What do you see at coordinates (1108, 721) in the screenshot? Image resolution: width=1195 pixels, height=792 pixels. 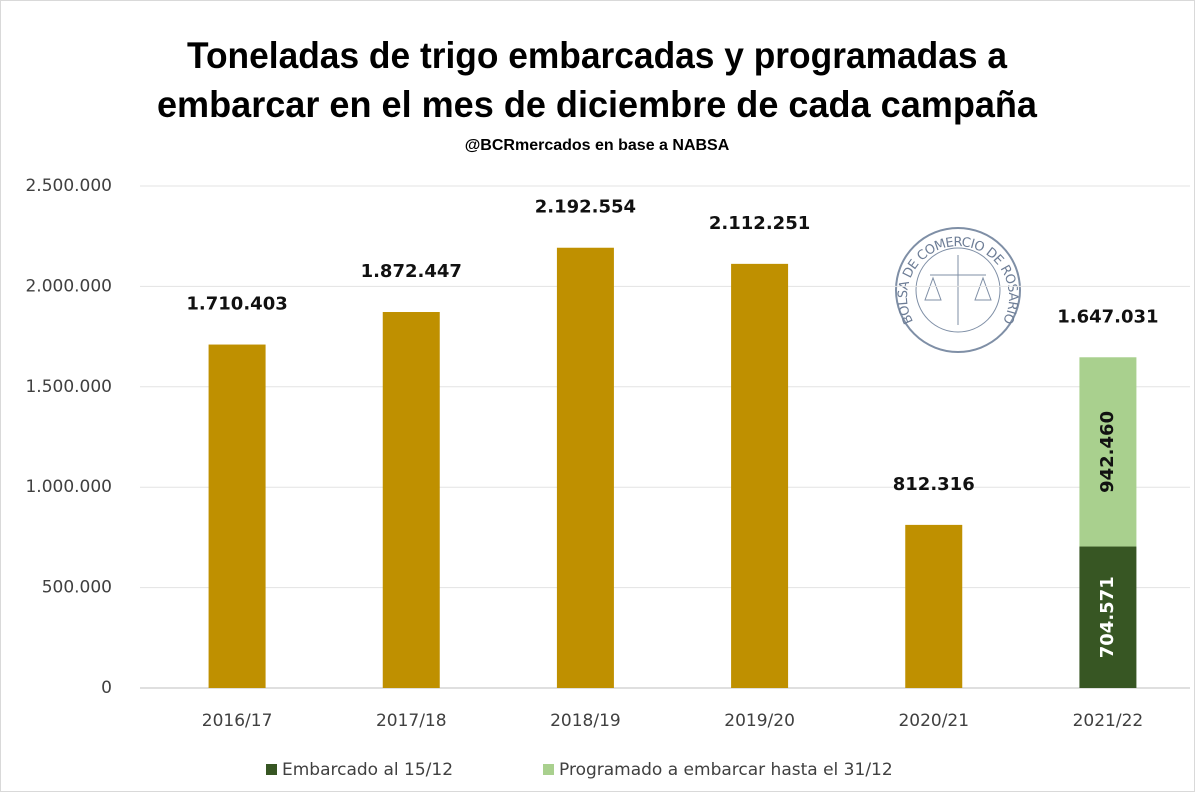 I see `x-tick-label: 2021/22` at bounding box center [1108, 721].